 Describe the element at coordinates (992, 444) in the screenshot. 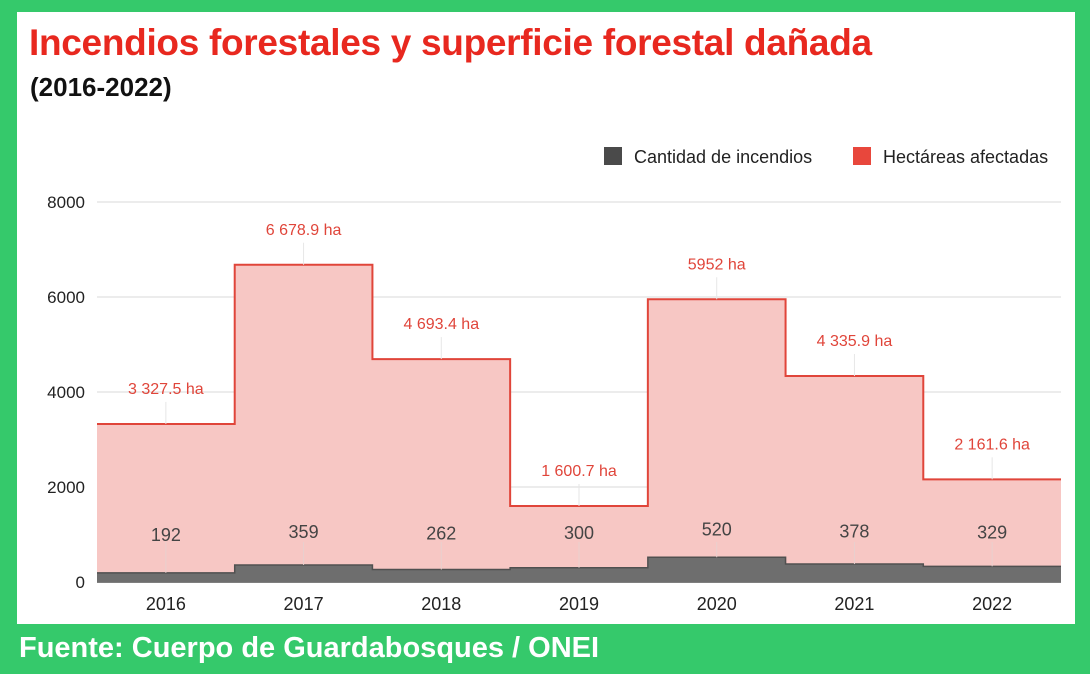

I see `hectareas-data-label: 2 161.6 ha` at that location.